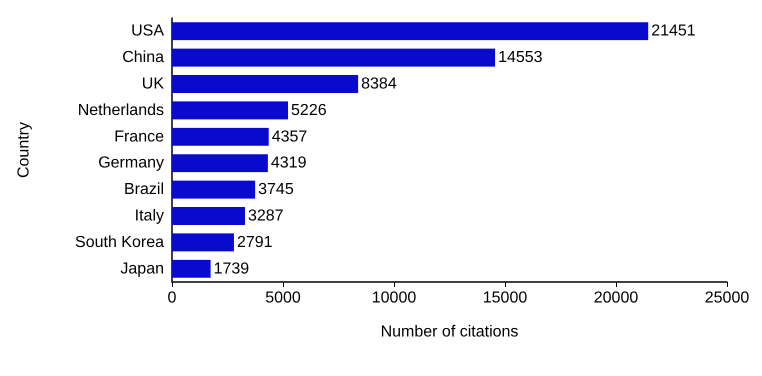  What do you see at coordinates (143, 57) in the screenshot?
I see `y-tick-label: China` at bounding box center [143, 57].